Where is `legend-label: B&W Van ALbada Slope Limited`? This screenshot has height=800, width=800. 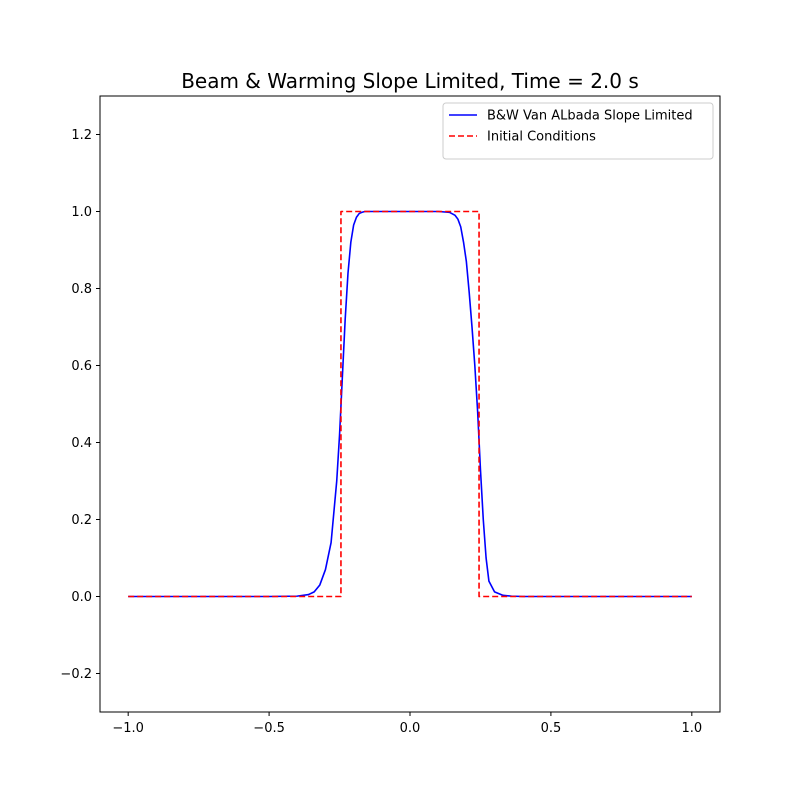 legend-label: B&W Van ALbada Slope Limited is located at coordinates (590, 116).